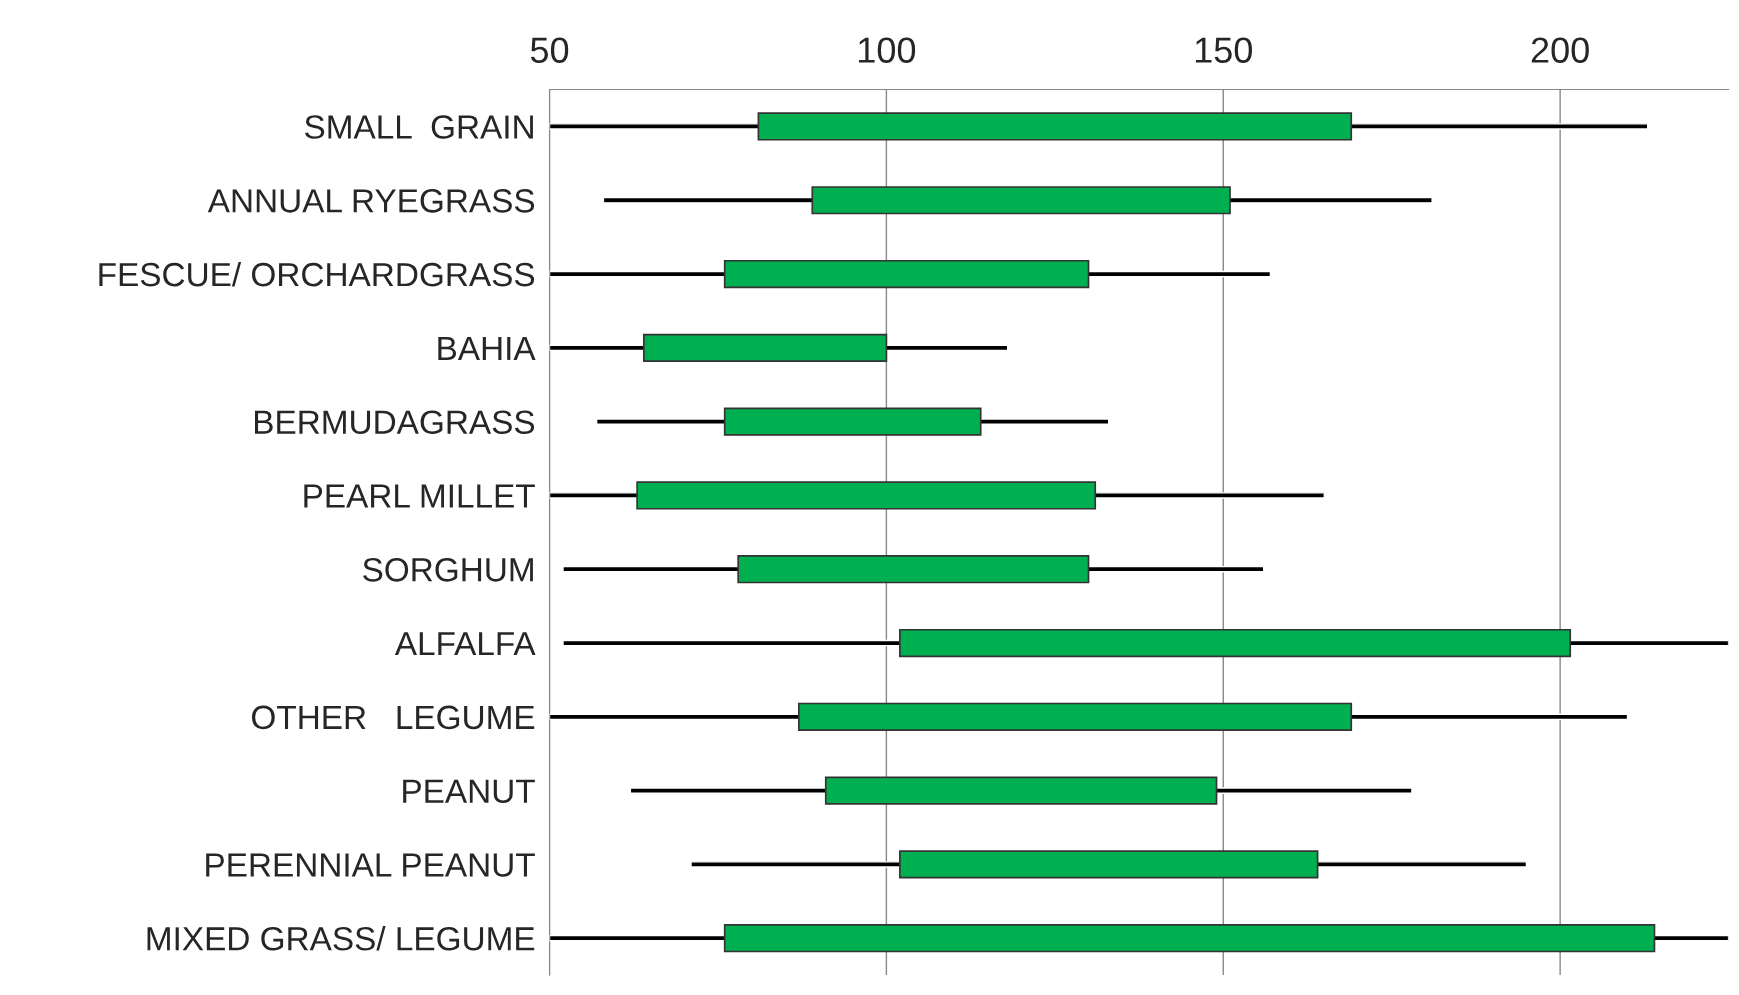 The width and height of the screenshot is (1739, 995). I want to click on y-tick-label: BAHIA, so click(487, 348).